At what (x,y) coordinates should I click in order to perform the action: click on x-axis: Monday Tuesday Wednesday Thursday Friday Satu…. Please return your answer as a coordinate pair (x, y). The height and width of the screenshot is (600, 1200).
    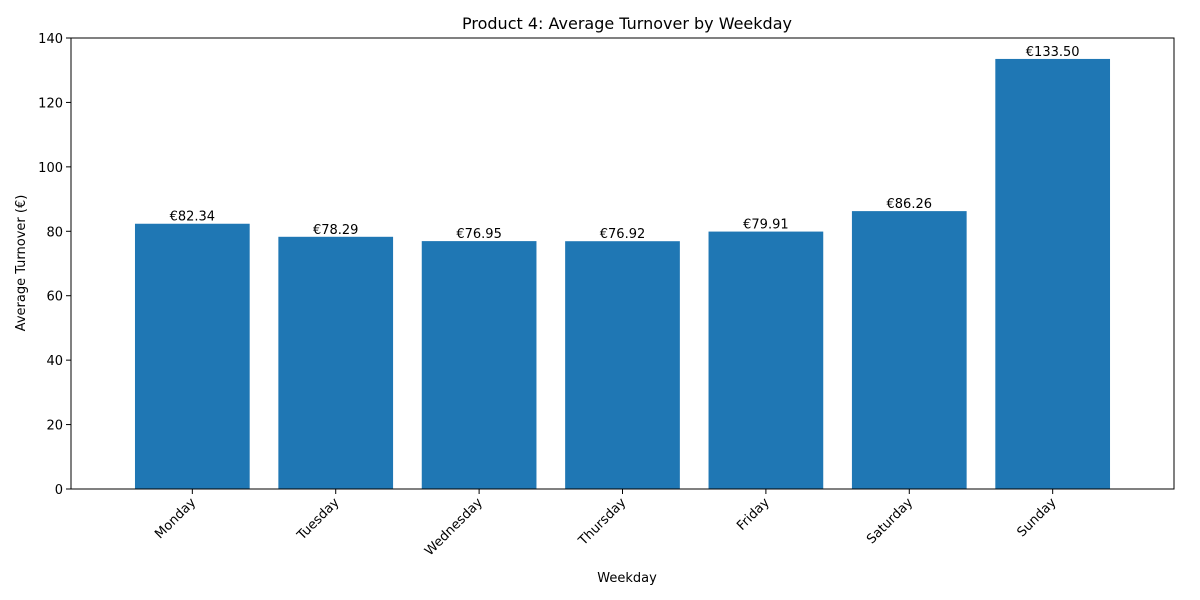
    Looking at the image, I should click on (606, 524).